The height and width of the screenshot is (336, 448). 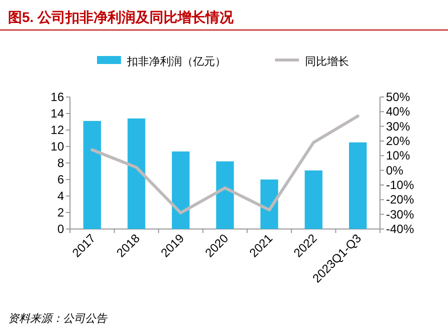 I want to click on y-tick-label: 6, so click(x=60, y=179).